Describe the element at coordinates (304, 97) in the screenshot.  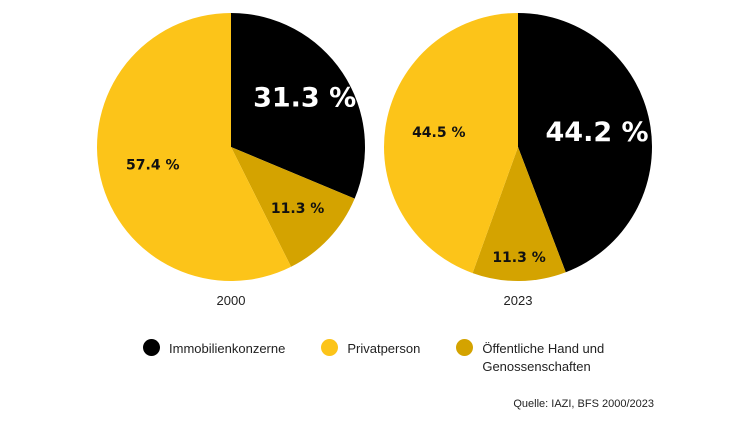
I see `pie-2000-label-0: 31.3 %` at that location.